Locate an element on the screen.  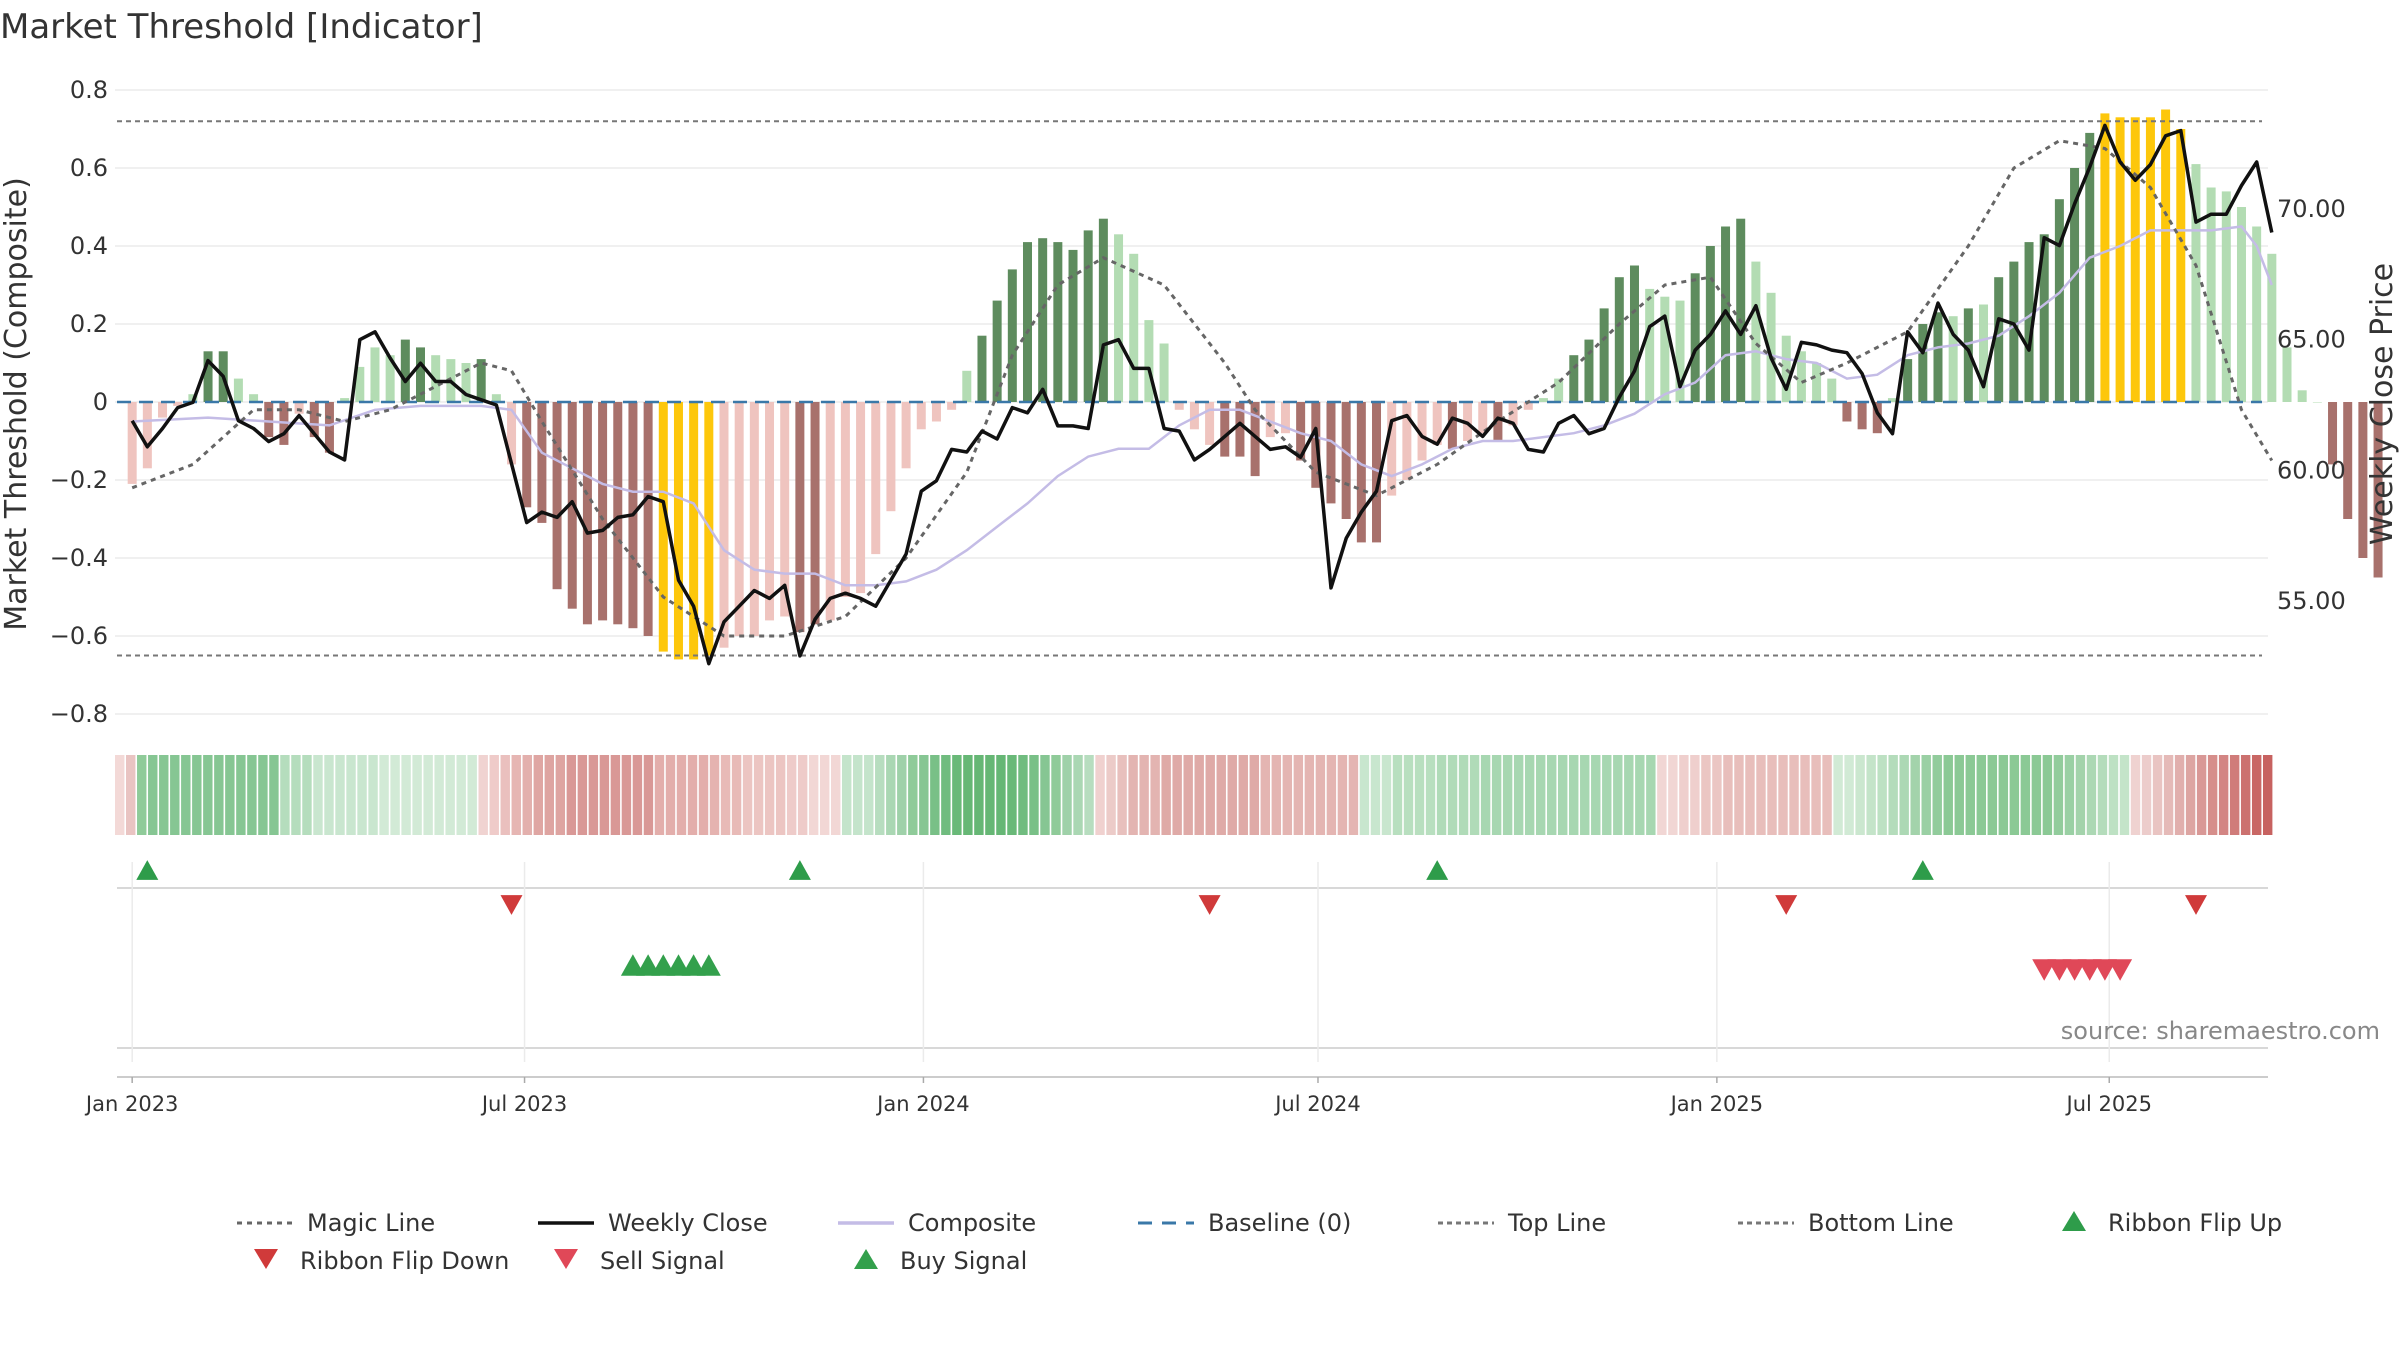
left-axis-title: Market Threshold (Composite) is located at coordinates (17, 404).